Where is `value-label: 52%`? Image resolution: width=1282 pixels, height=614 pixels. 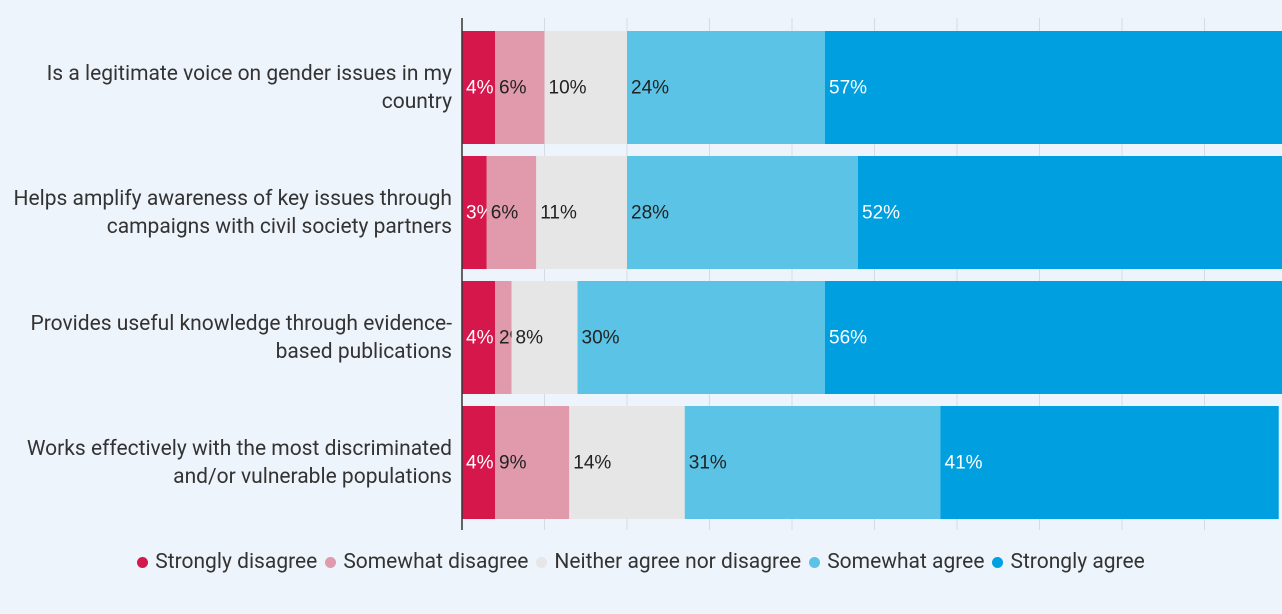
value-label: 52% is located at coordinates (881, 213).